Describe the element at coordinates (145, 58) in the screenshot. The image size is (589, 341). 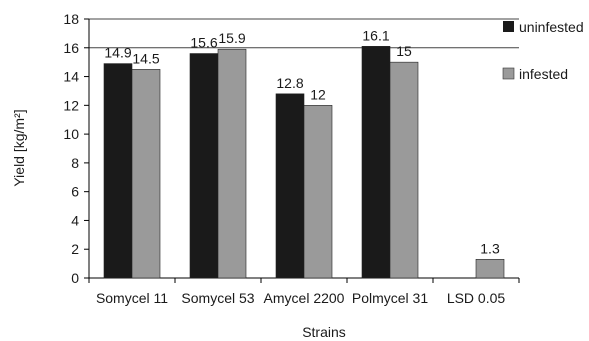
I see `data-label-infested: 14.5` at that location.